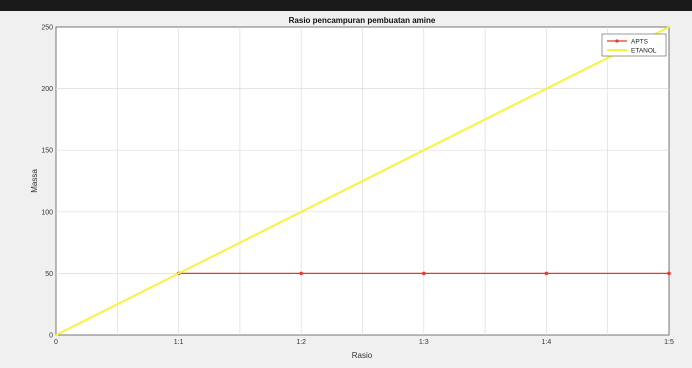 The width and height of the screenshot is (692, 368). Describe the element at coordinates (644, 50) in the screenshot. I see `legend-label-etanol: ETANOL` at that location.